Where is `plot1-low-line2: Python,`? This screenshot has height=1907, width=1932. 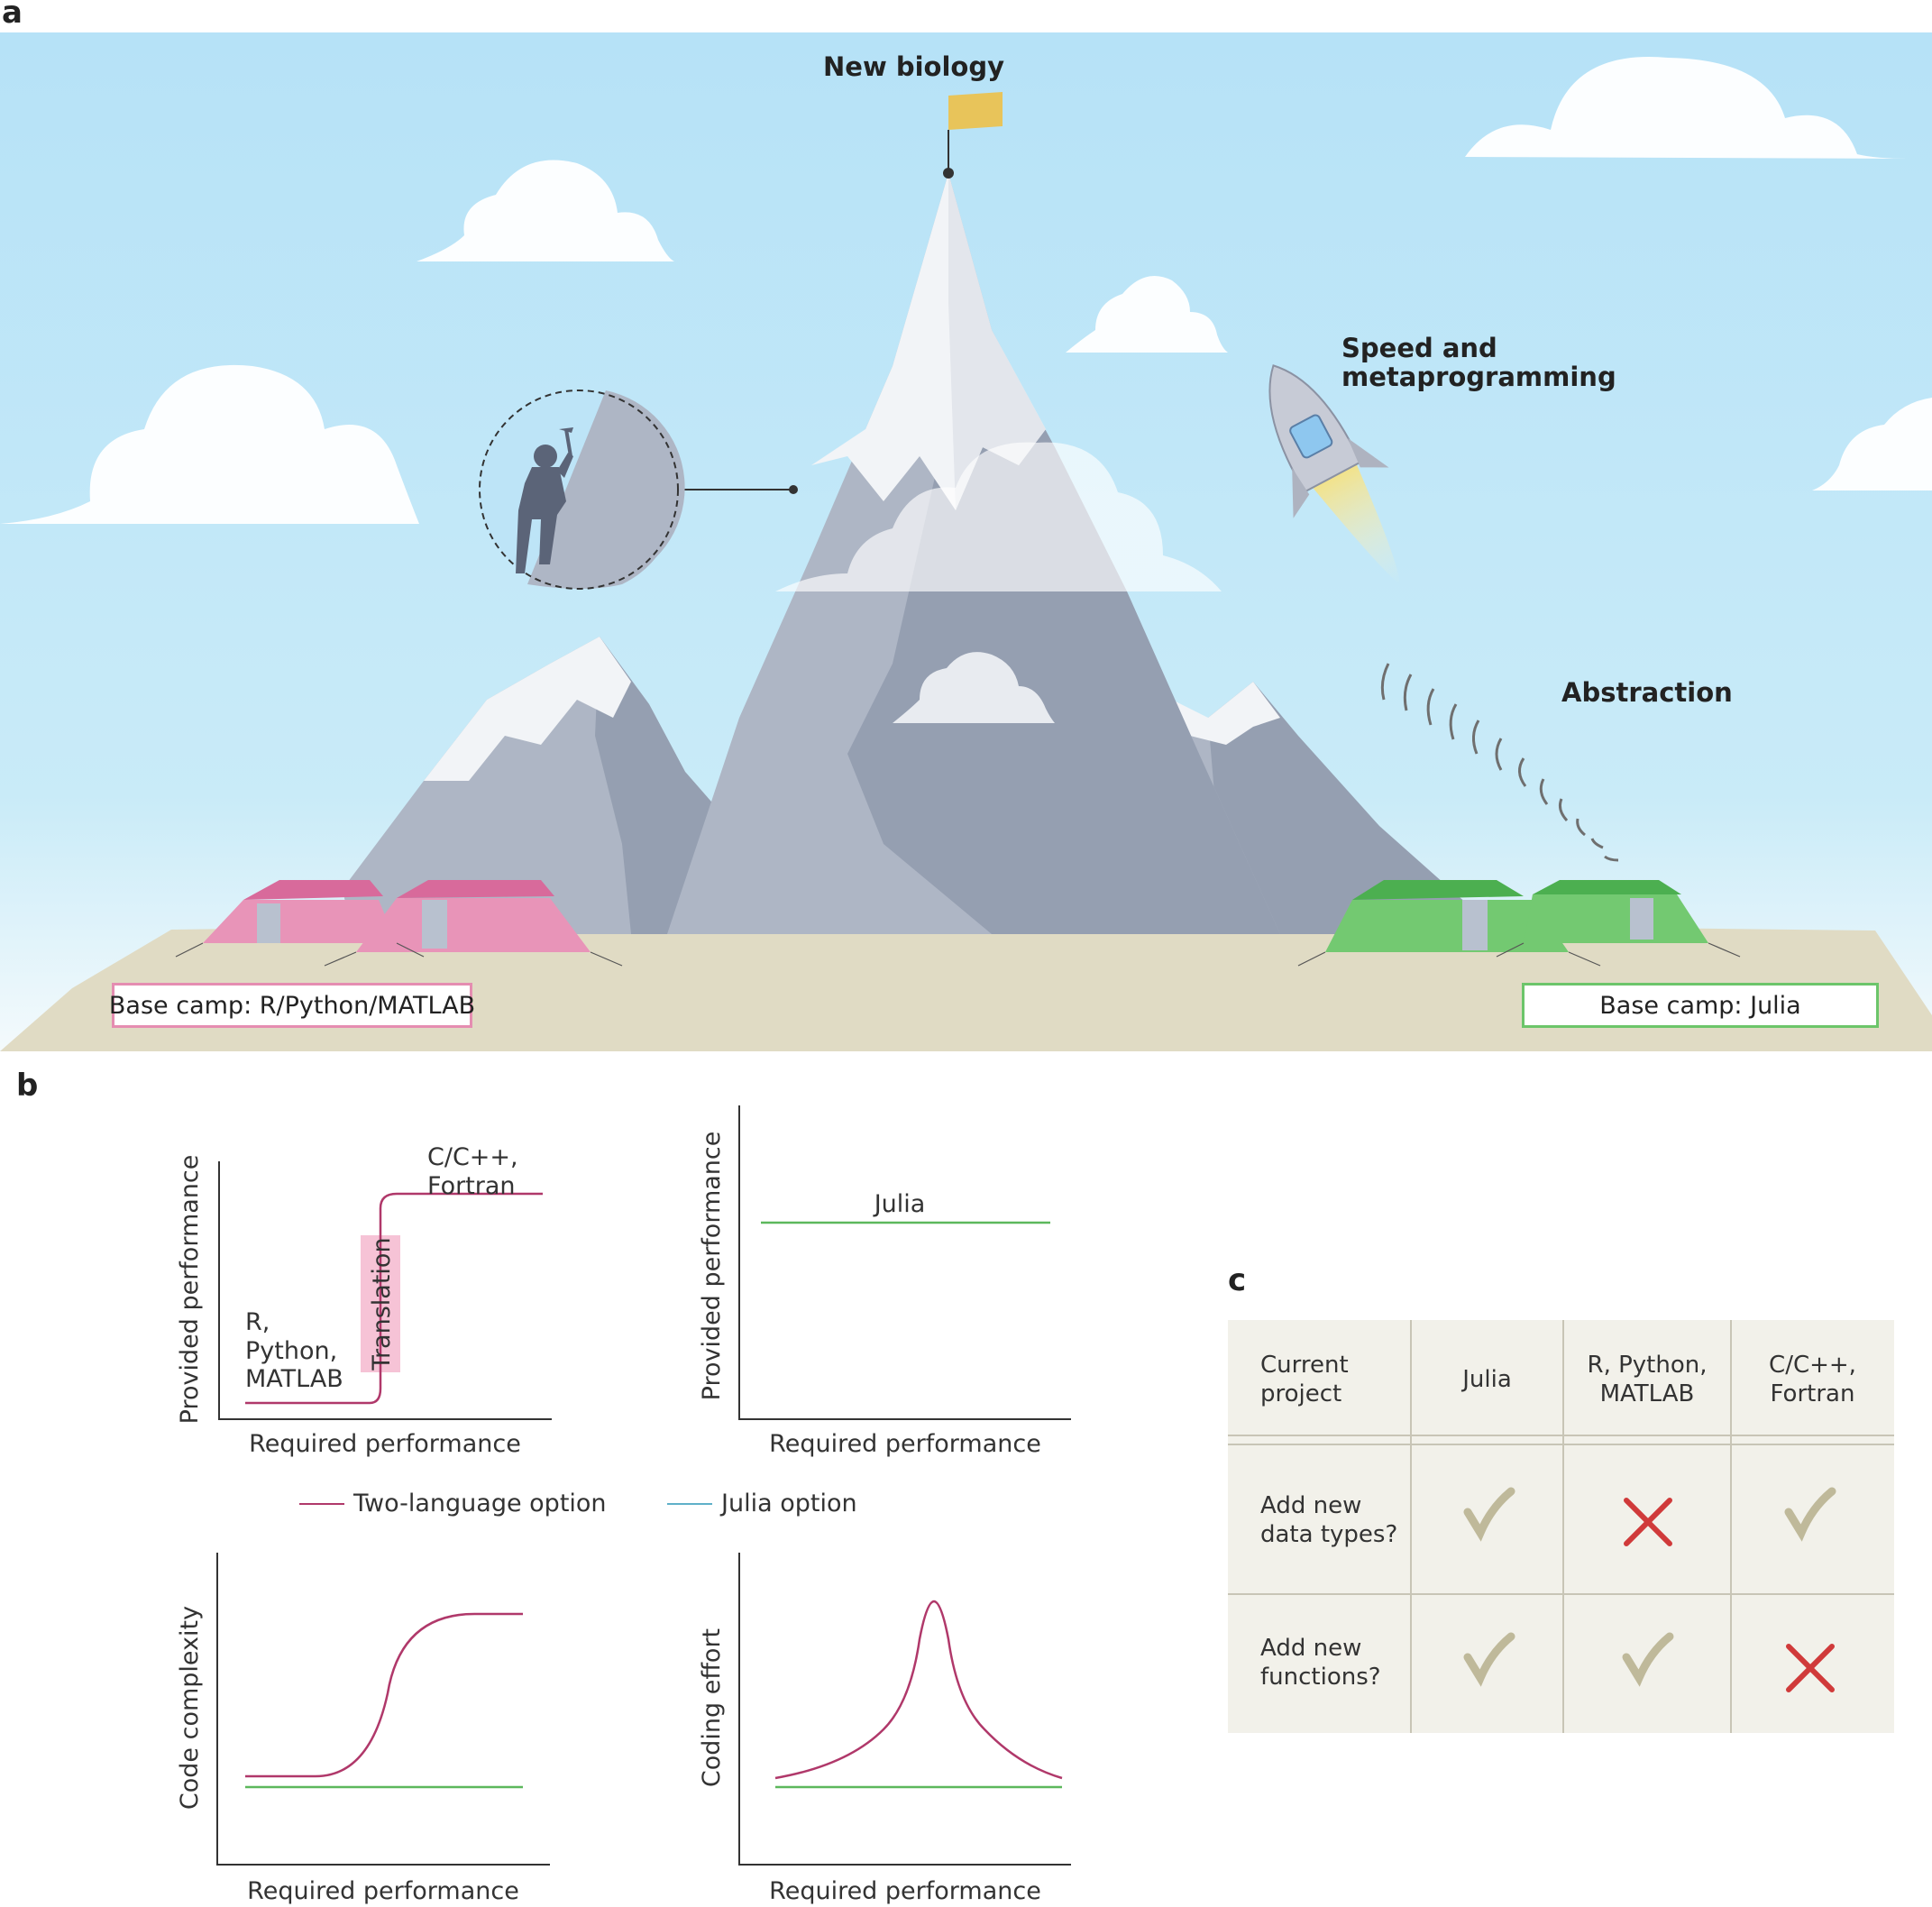 plot1-low-line2: Python, is located at coordinates (291, 1351).